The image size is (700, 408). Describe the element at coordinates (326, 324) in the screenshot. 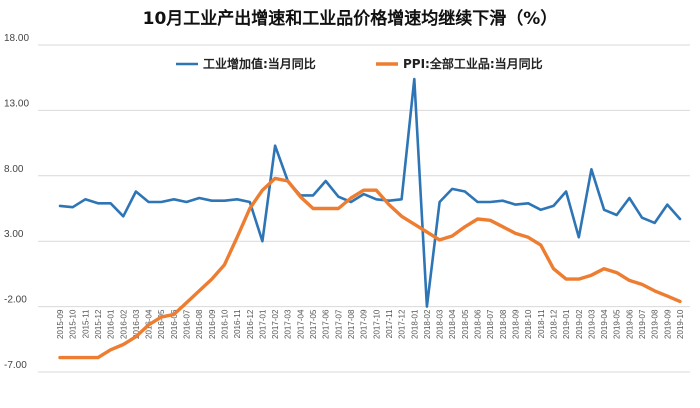

I see `x-tick-label: 2017-06` at that location.